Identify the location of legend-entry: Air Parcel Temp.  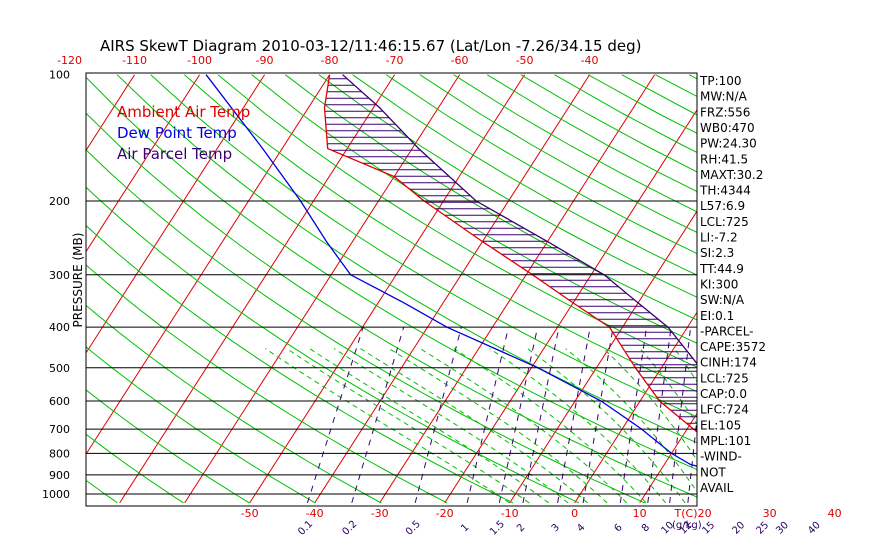
(174, 154).